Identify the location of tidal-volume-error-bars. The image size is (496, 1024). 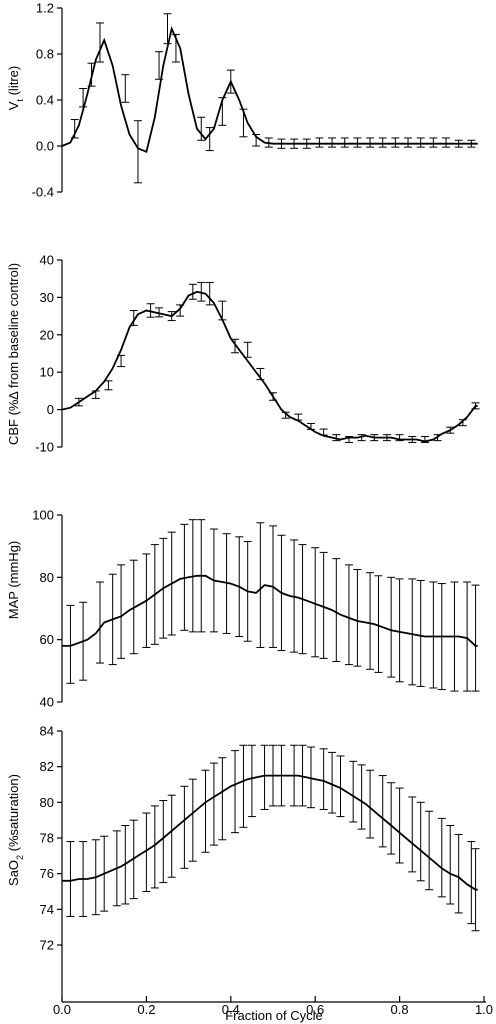
(273, 98).